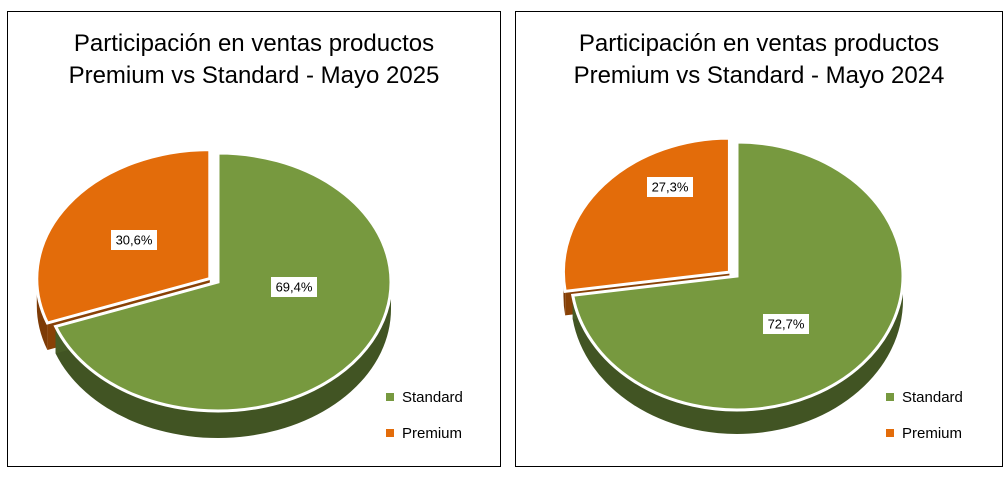  I want to click on data-label-standard: 72,7%, so click(786, 324).